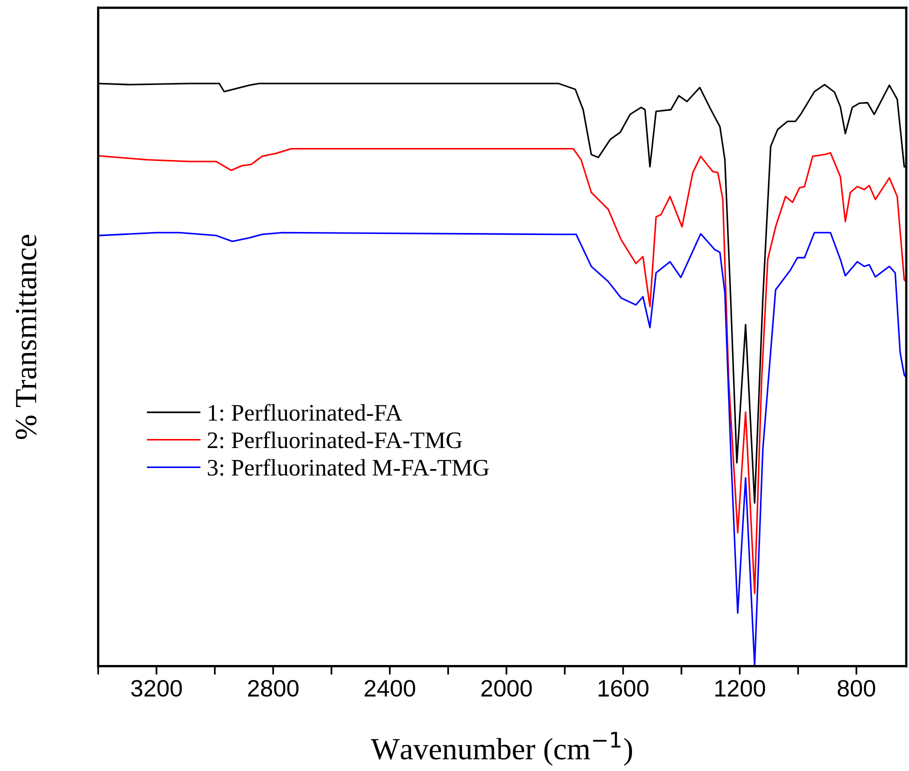 This screenshot has width=909, height=771. Describe the element at coordinates (506, 688) in the screenshot. I see `x-tick-label: 2000` at that location.